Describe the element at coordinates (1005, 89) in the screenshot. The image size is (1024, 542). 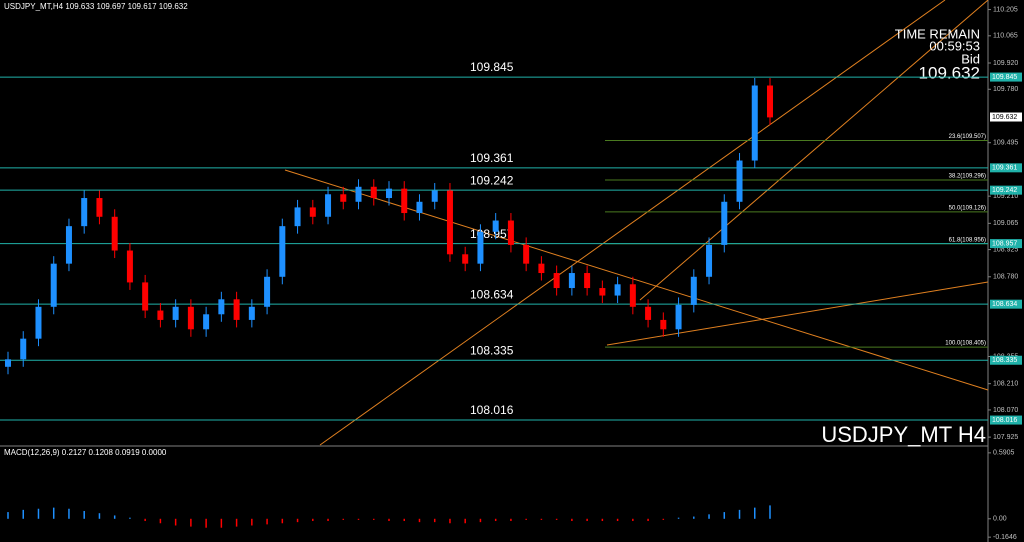
I see `y-tick-label: 109.780` at that location.